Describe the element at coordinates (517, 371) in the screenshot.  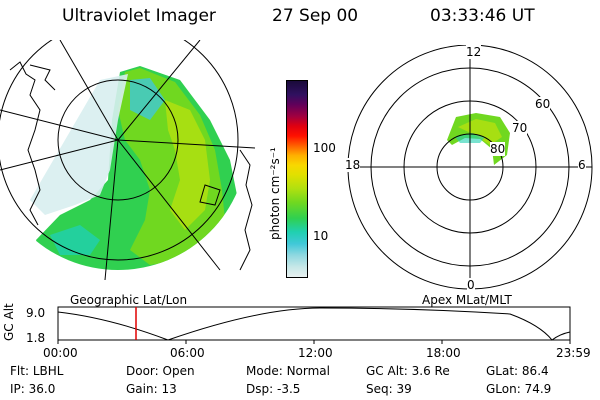
I see `info-glat: GLat: 86.4` at that location.